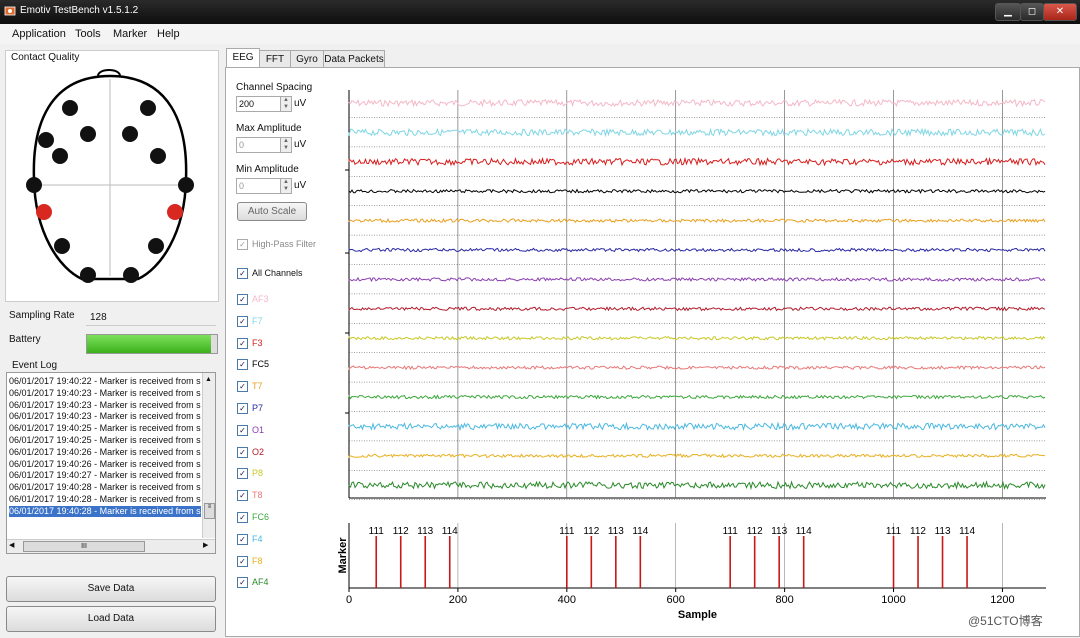  Describe the element at coordinates (35, 365) in the screenshot. I see `event-log-label: Event Log` at that location.